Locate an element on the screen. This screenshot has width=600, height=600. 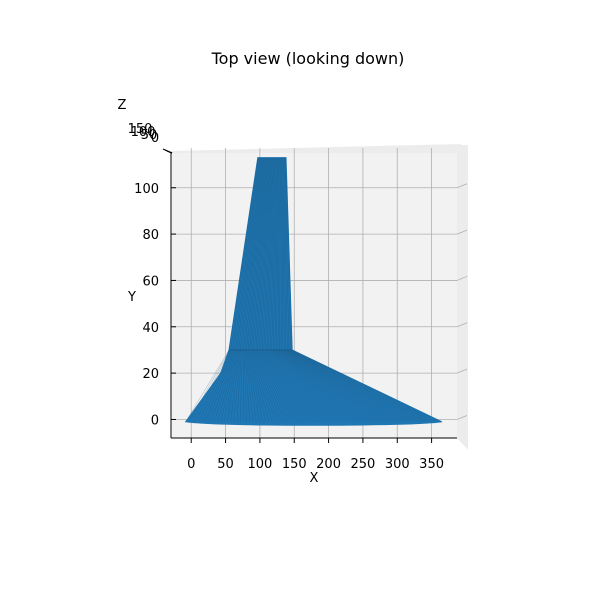
x-tick-label: 350 is located at coordinates (431, 464).